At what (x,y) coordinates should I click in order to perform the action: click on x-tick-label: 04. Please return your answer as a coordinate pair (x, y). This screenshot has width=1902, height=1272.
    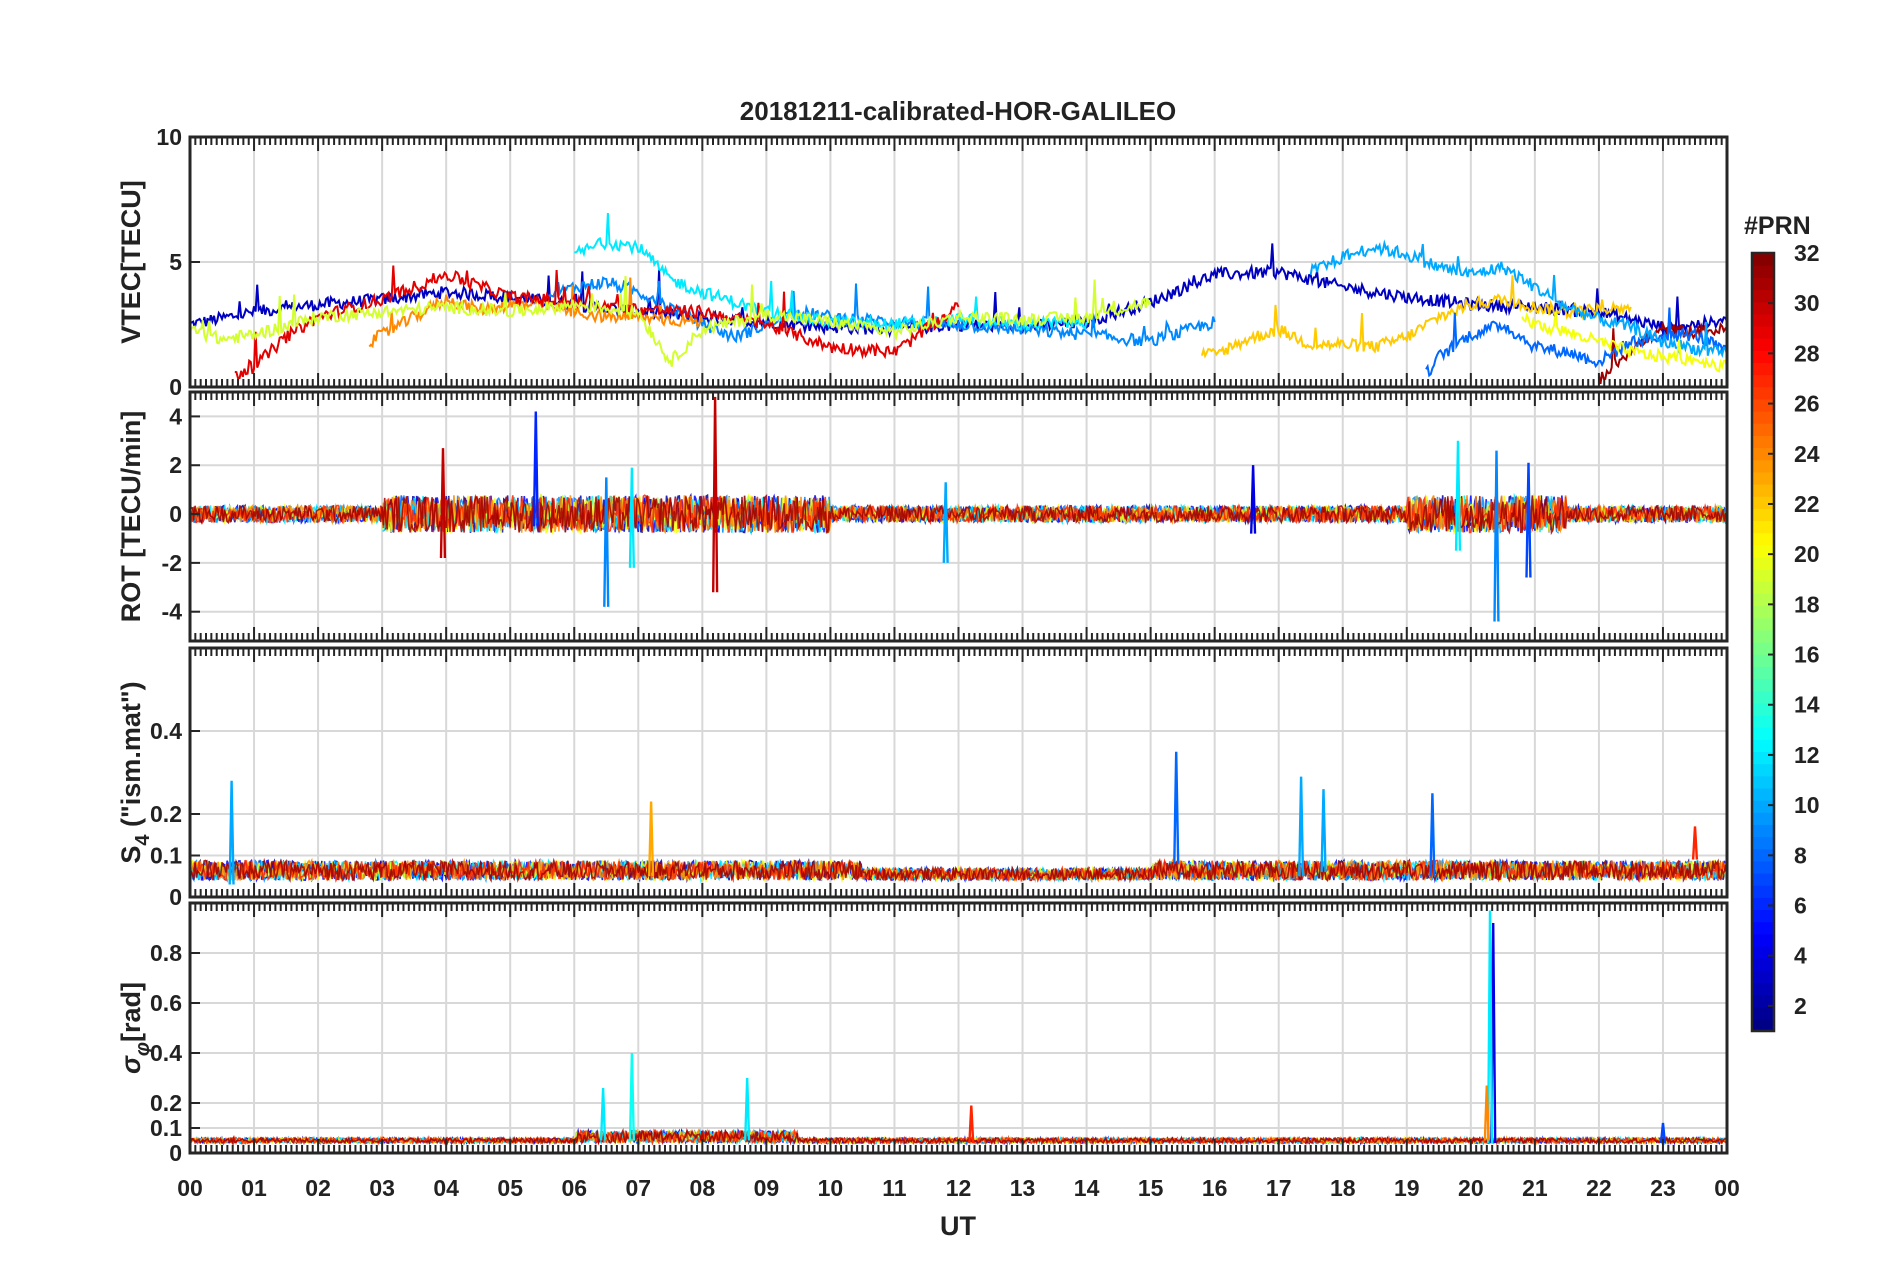
    Looking at the image, I should click on (446, 1188).